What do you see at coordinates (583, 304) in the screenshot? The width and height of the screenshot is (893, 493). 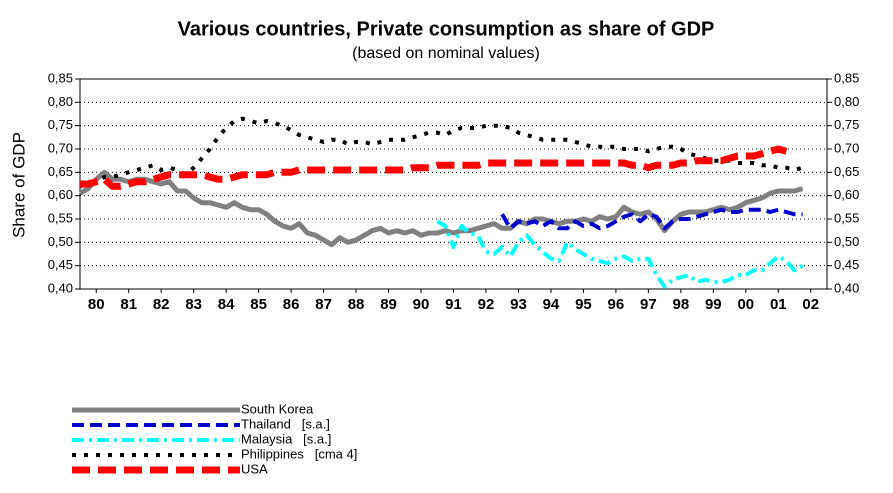 I see `x-tick-label: 95` at bounding box center [583, 304].